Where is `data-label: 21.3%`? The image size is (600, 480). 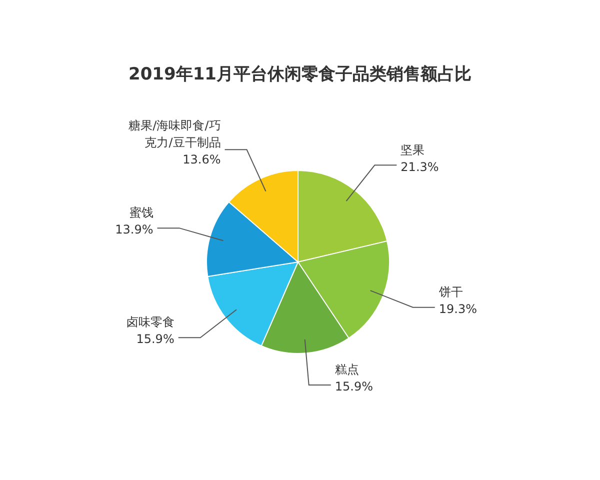
data-label: 21.3% is located at coordinates (419, 167).